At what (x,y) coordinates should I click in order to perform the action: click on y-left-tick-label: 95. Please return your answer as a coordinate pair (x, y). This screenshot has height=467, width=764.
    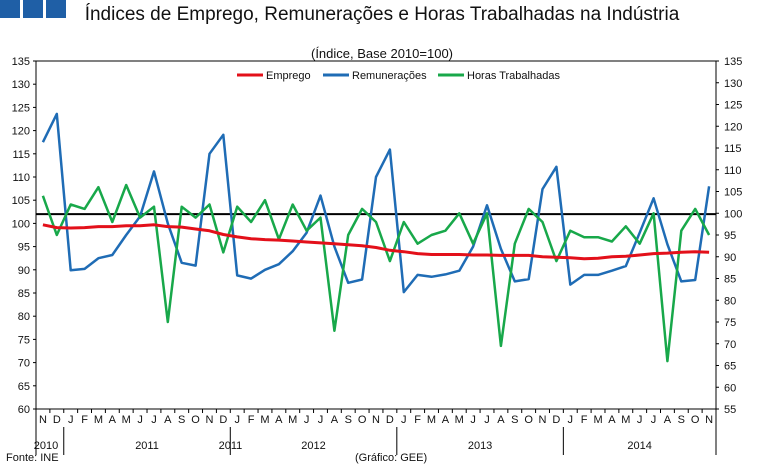
    Looking at the image, I should click on (24, 248).